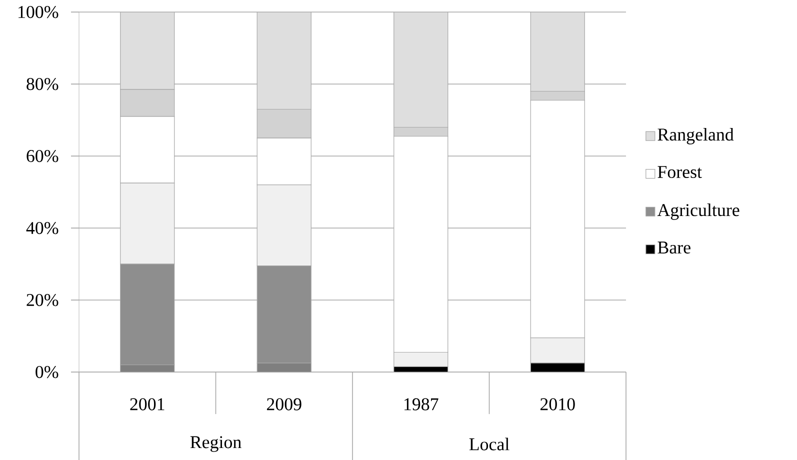  What do you see at coordinates (489, 444) in the screenshot?
I see `text: Local` at bounding box center [489, 444].